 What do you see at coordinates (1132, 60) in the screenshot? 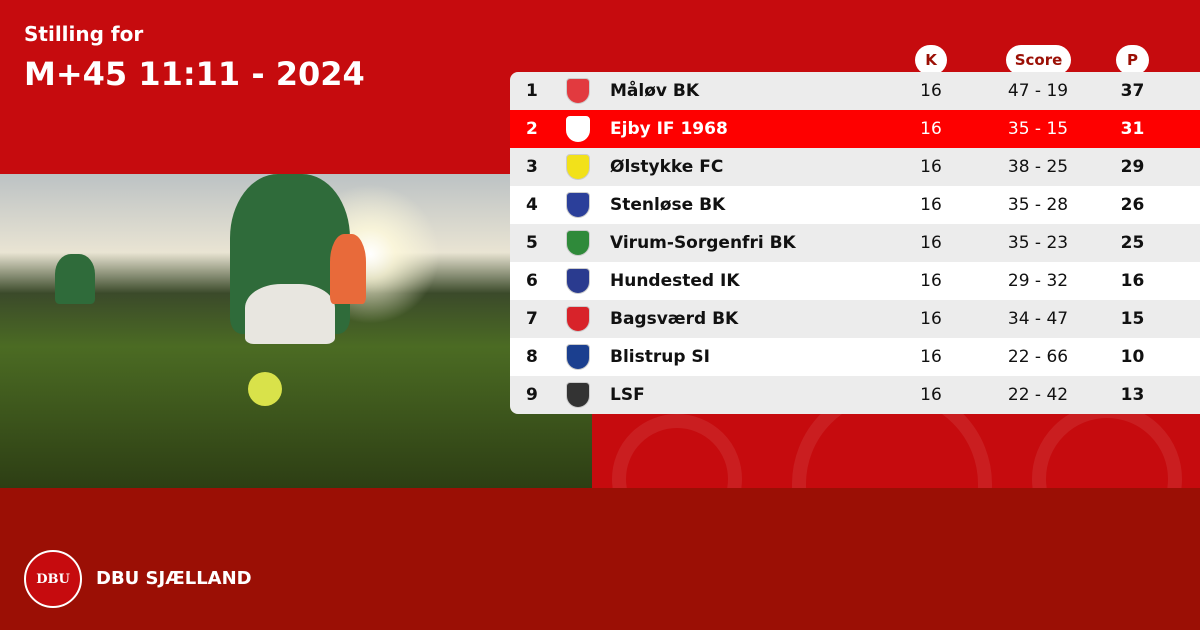
I see `column-header-p: P` at bounding box center [1132, 60].